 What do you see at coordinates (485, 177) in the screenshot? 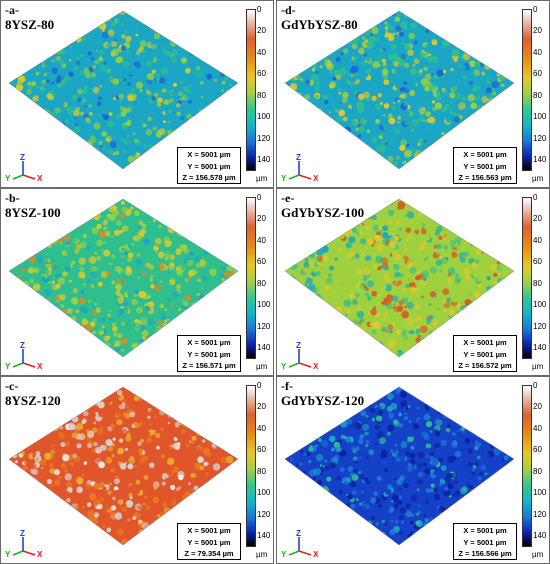
I see `z-readout: Z = 156.563 µm` at bounding box center [485, 177].